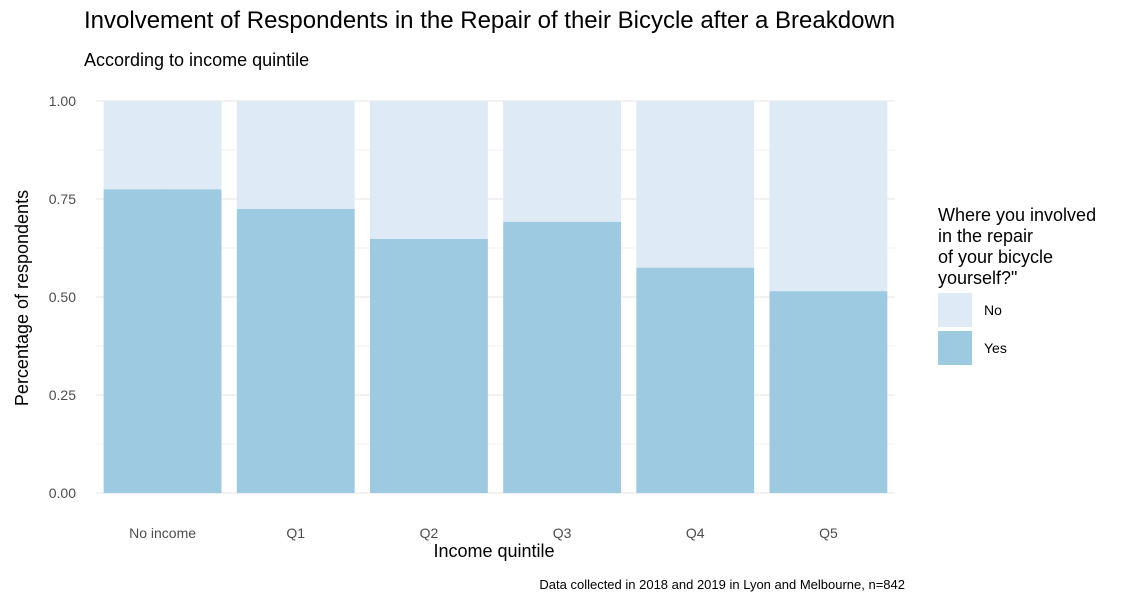  I want to click on bar-no-no-income, so click(162, 145).